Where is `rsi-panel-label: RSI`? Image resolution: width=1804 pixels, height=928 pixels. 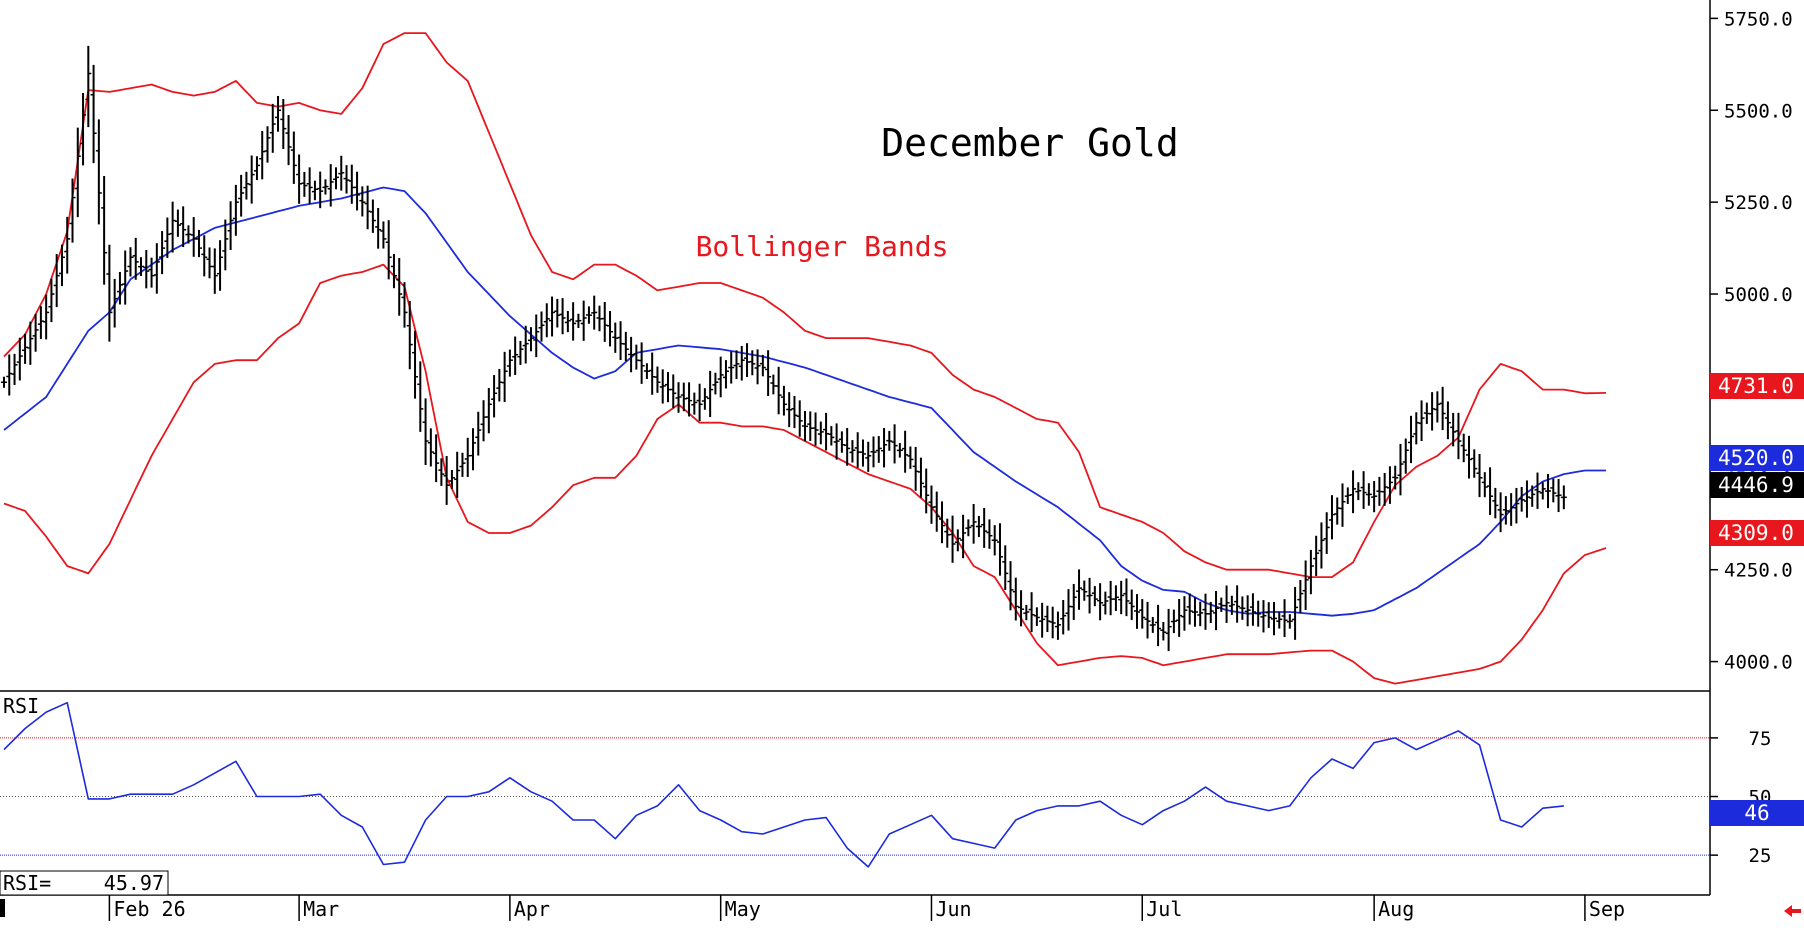 rsi-panel-label: RSI is located at coordinates (21, 706).